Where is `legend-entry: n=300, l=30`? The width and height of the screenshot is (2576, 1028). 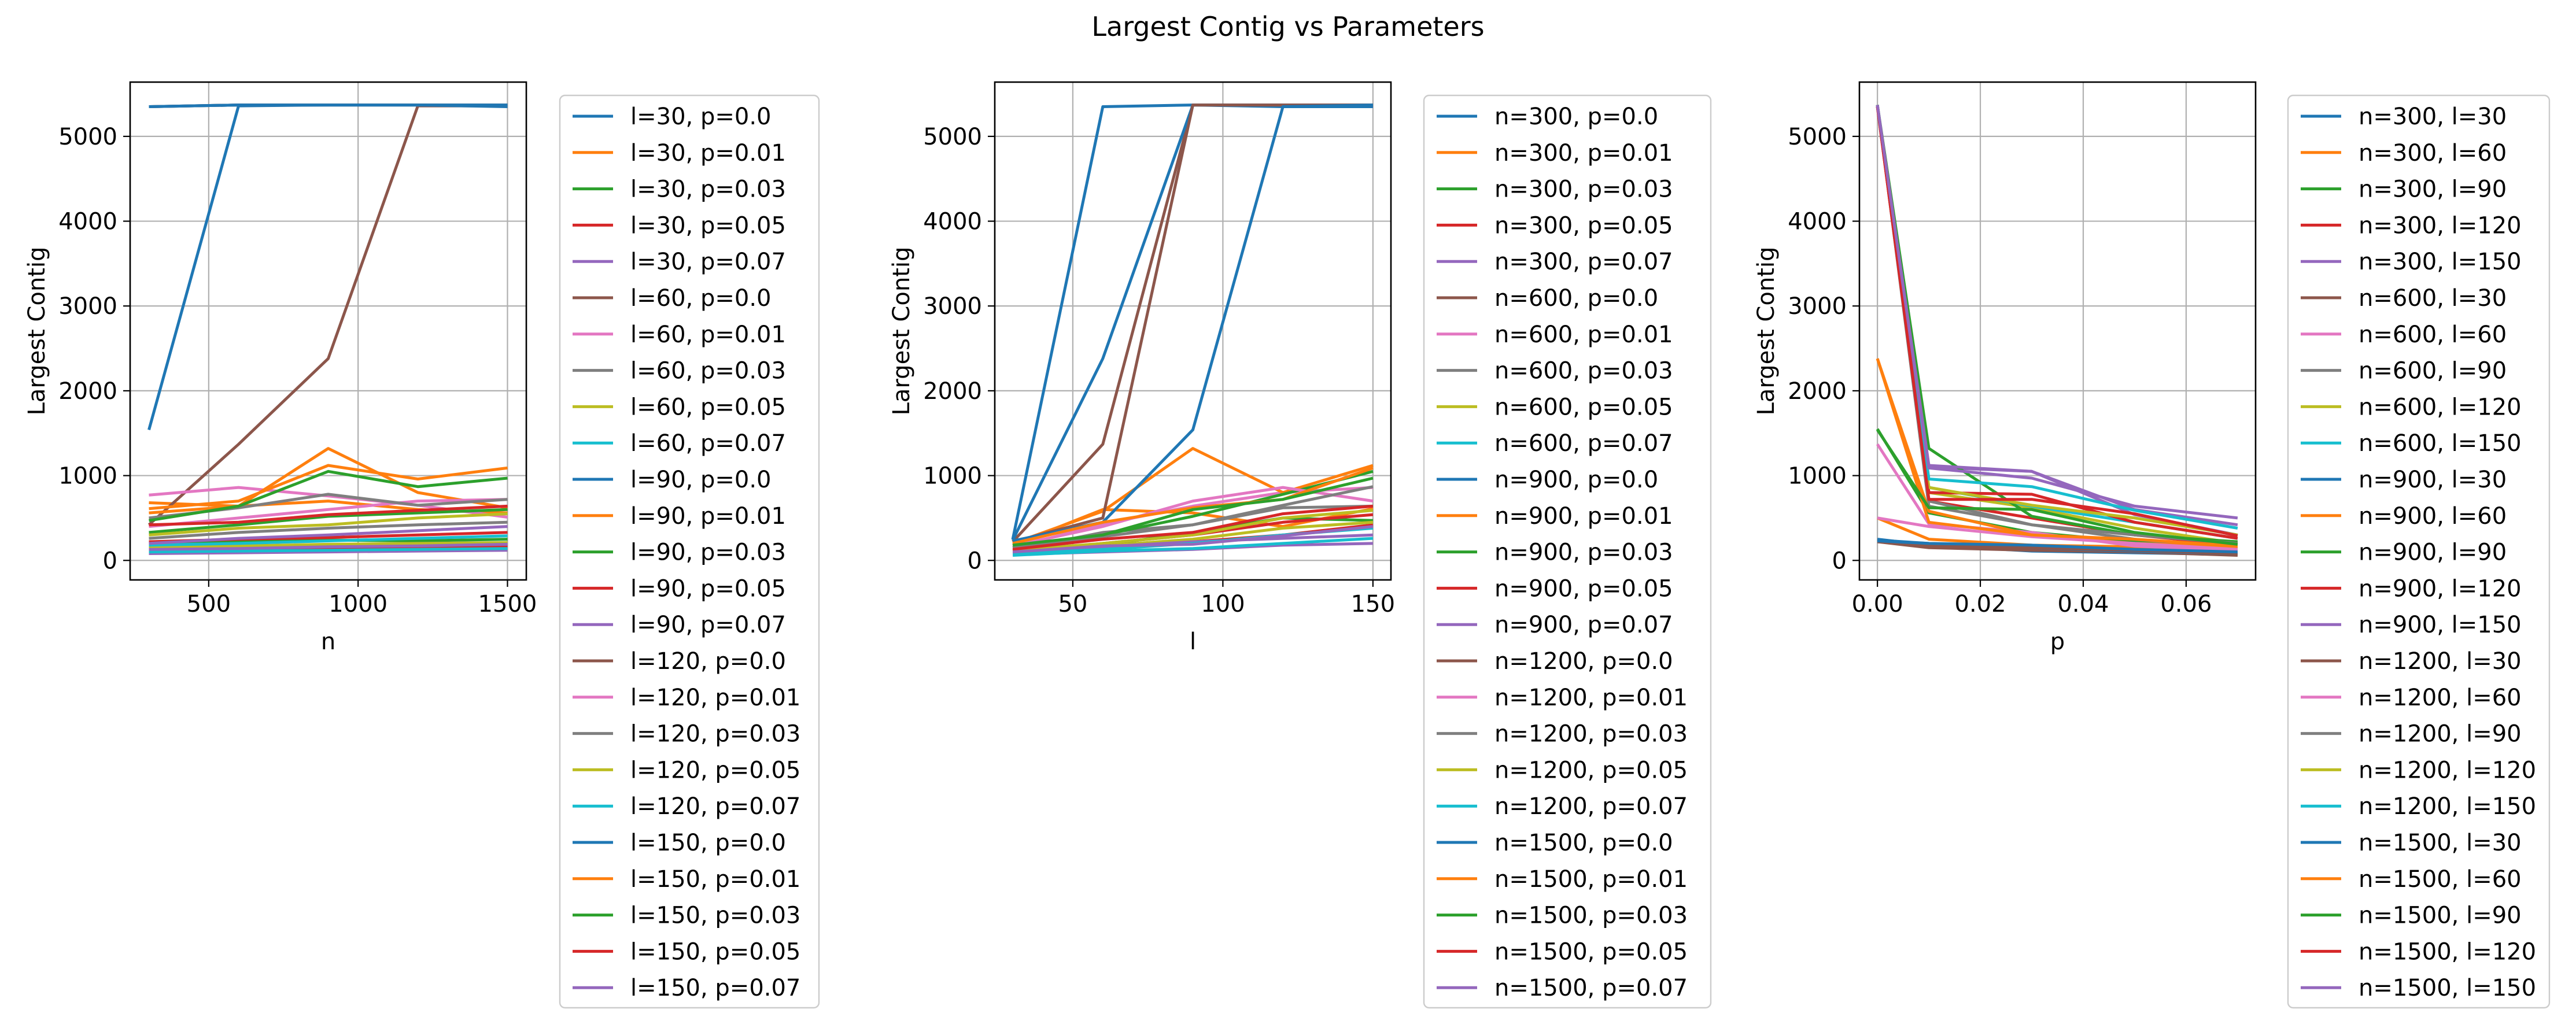
legend-entry: n=300, l=30 is located at coordinates (2433, 116).